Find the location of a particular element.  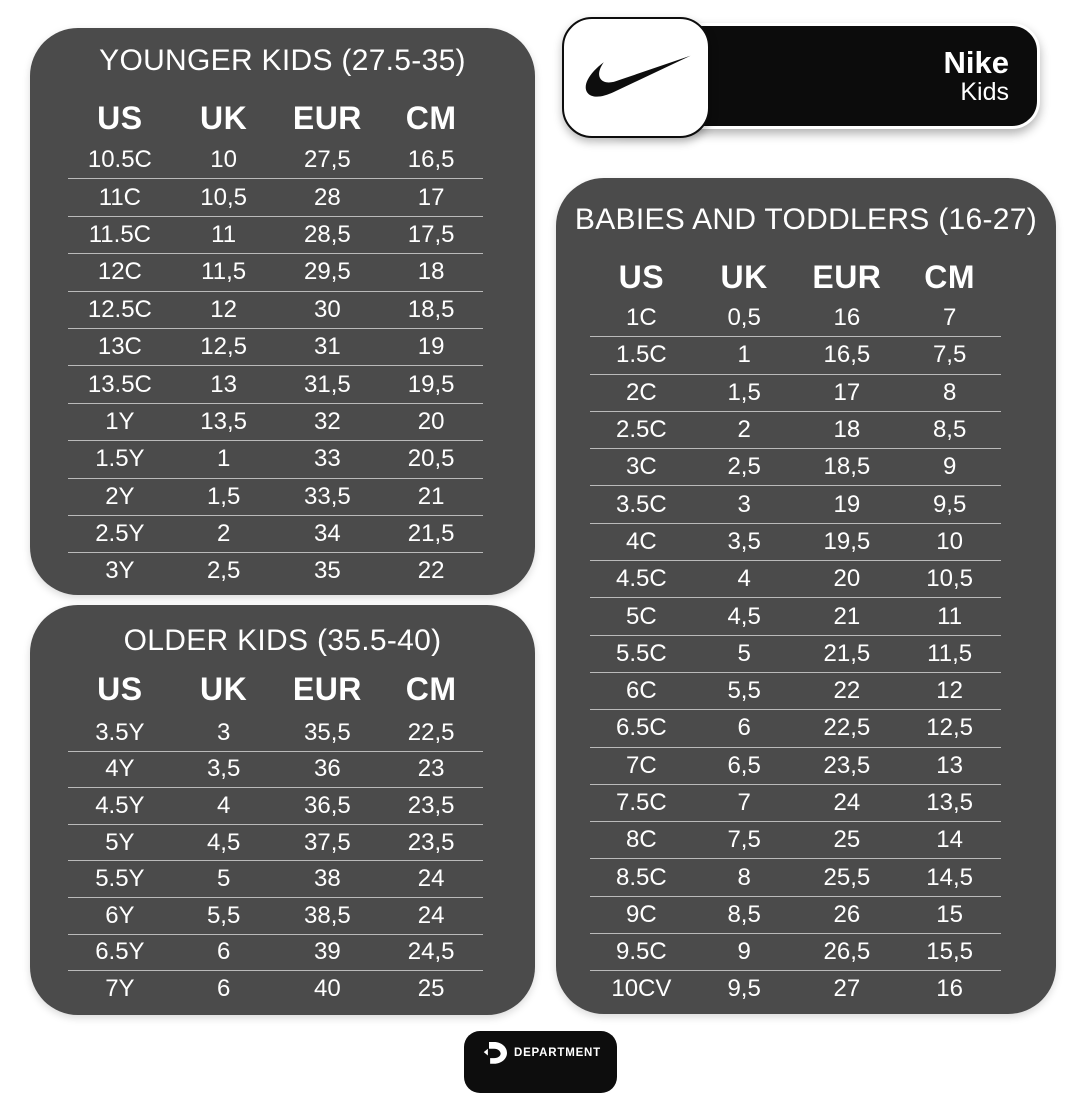

nike-brand-text: Nike Kids is located at coordinates (976, 76).